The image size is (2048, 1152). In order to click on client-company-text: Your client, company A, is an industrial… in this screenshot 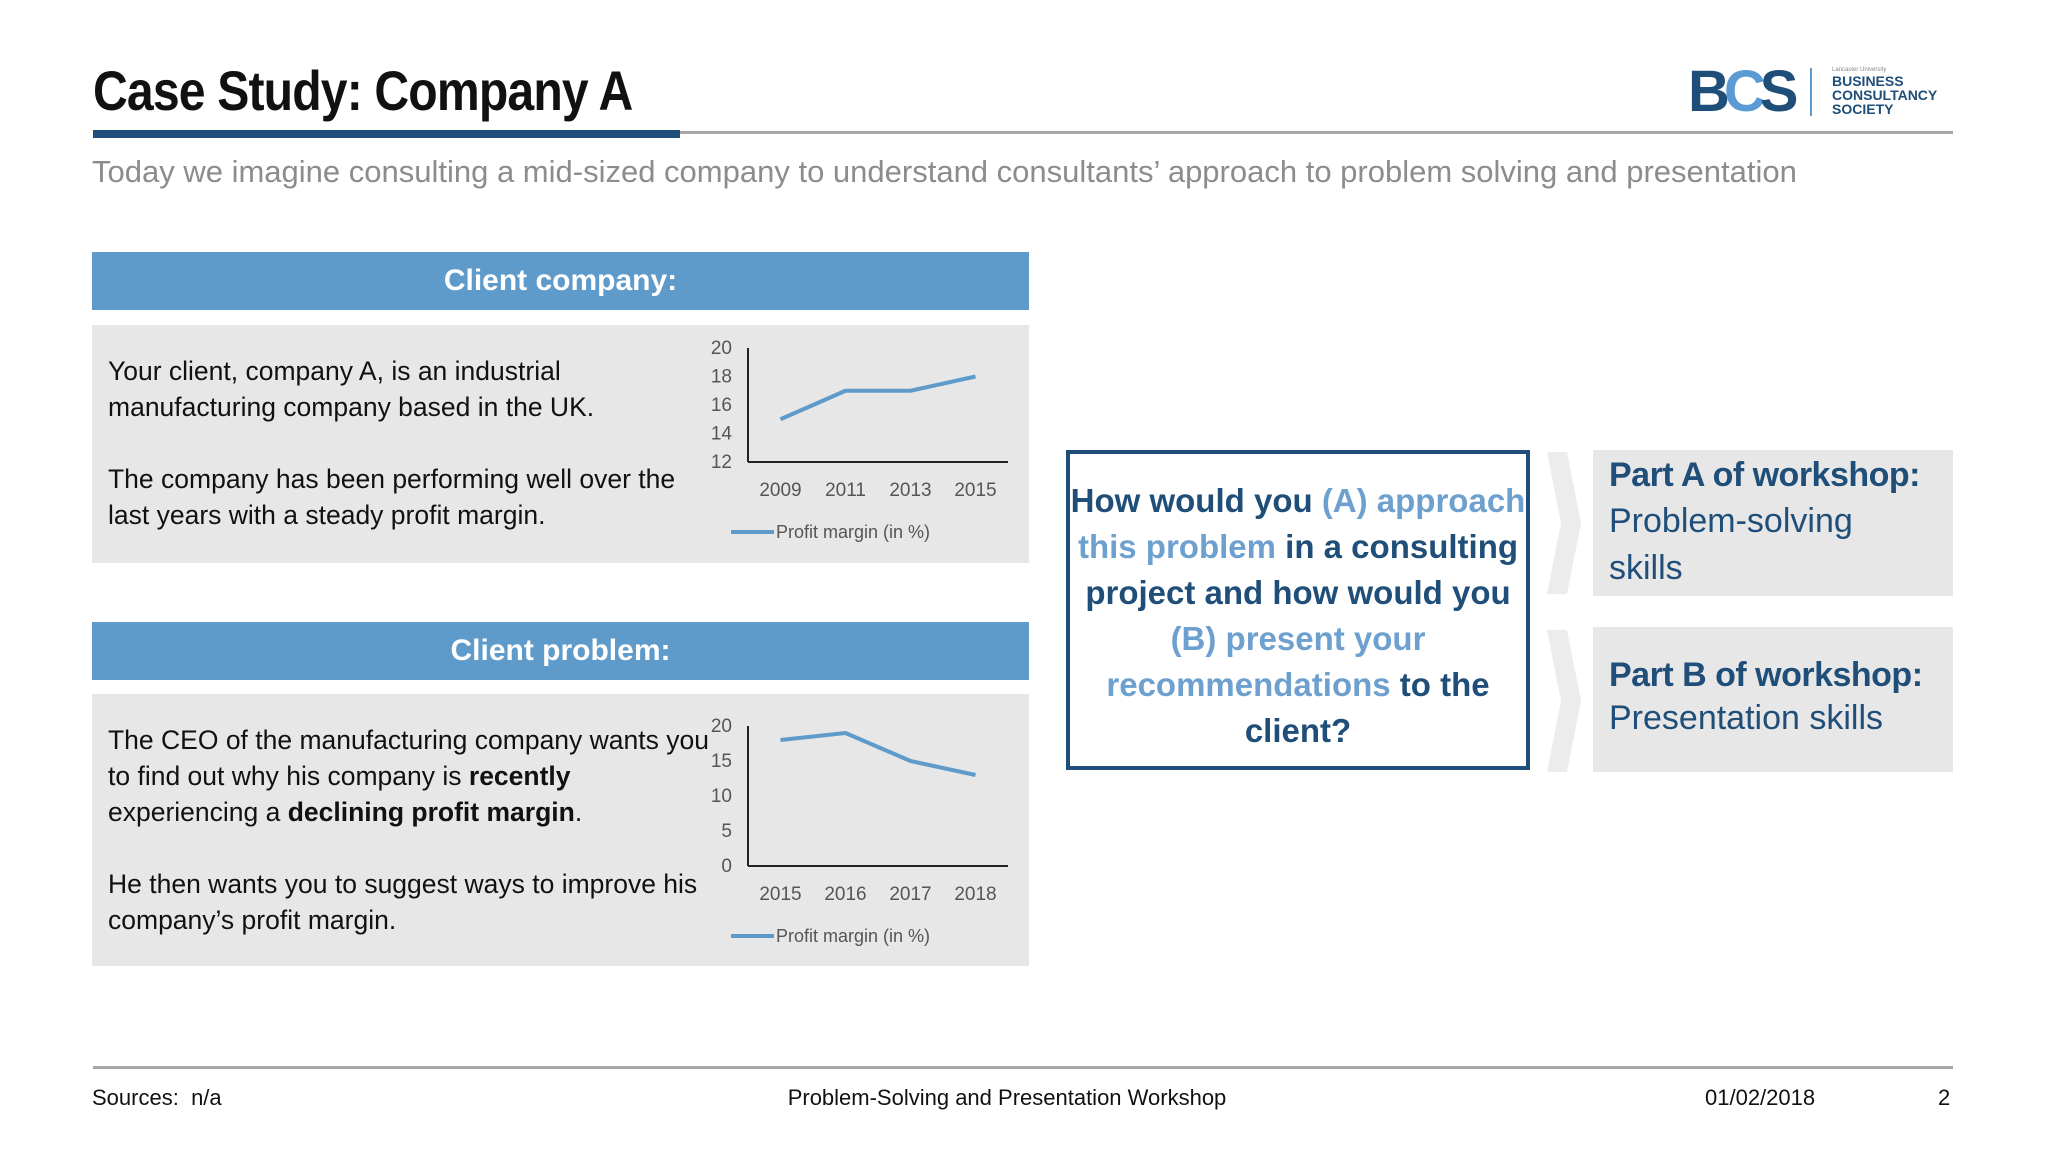, I will do `click(408, 443)`.